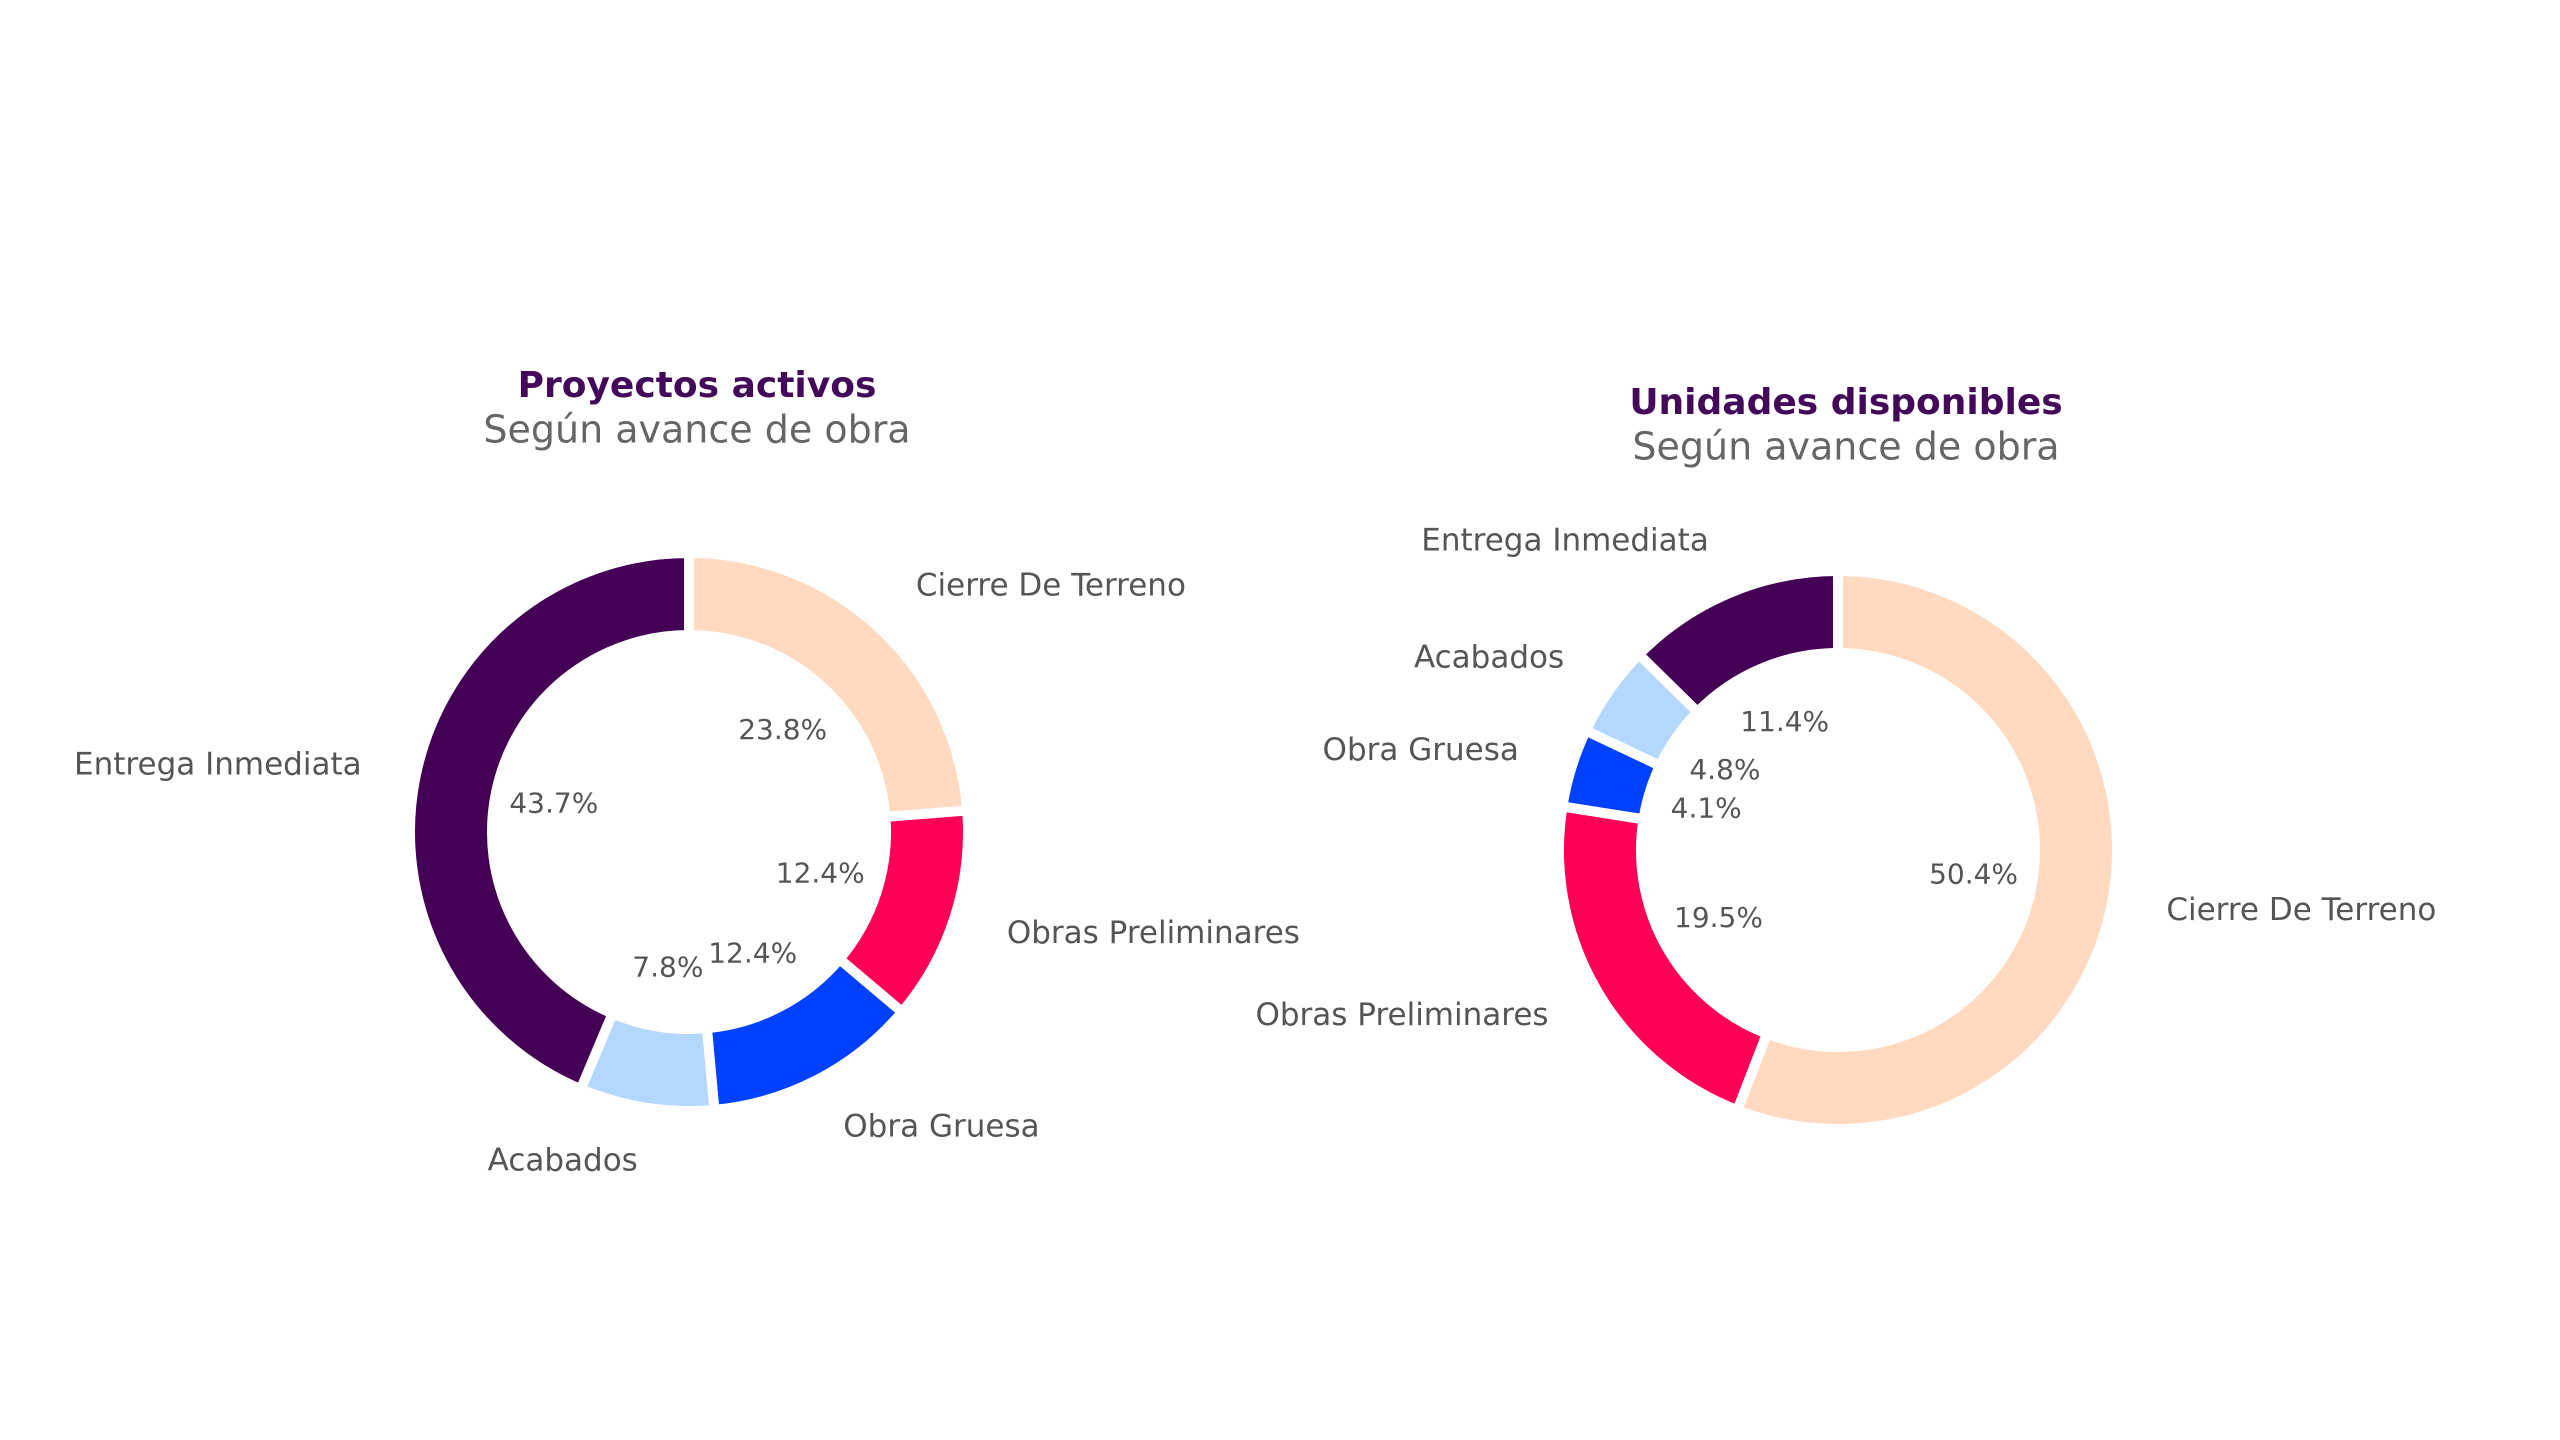  Describe the element at coordinates (1845, 402) in the screenshot. I see `chart-title: Unidades disponibles` at that location.